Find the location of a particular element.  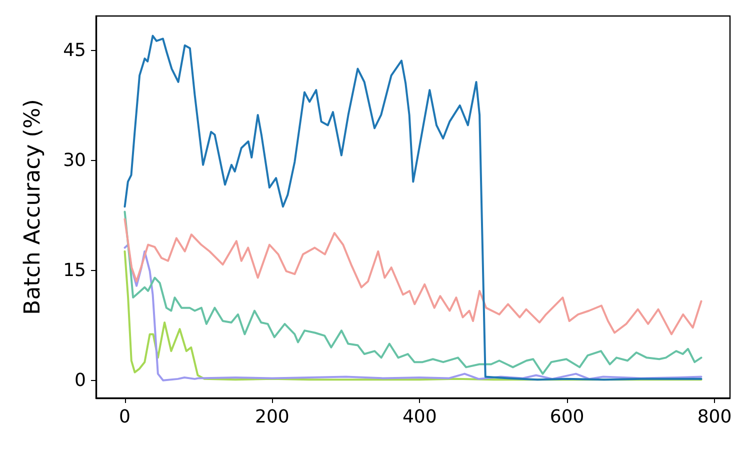

y-tick-label: 45 is located at coordinates (74, 50).